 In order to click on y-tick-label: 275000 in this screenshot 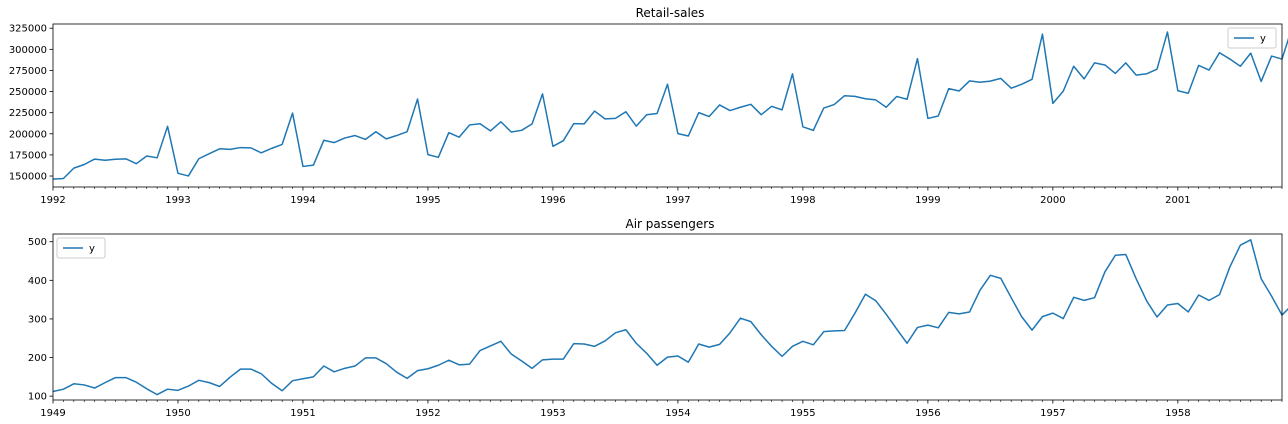, I will do `click(28, 71)`.